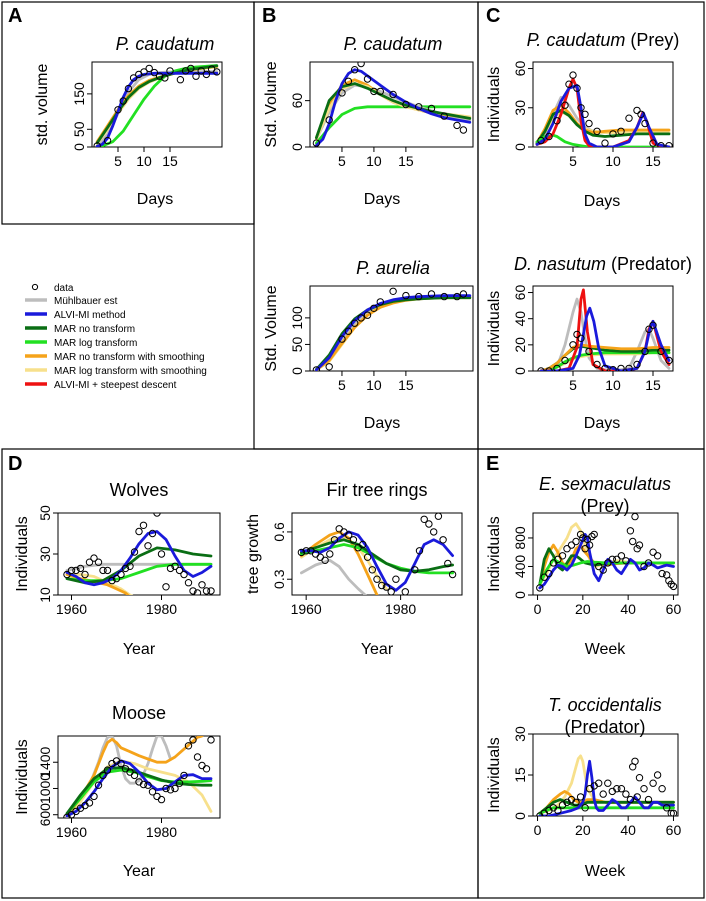  What do you see at coordinates (130, 371) in the screenshot?
I see `legend-label-mar-log-transform-smoothing: MAR log transform with smoothing` at bounding box center [130, 371].